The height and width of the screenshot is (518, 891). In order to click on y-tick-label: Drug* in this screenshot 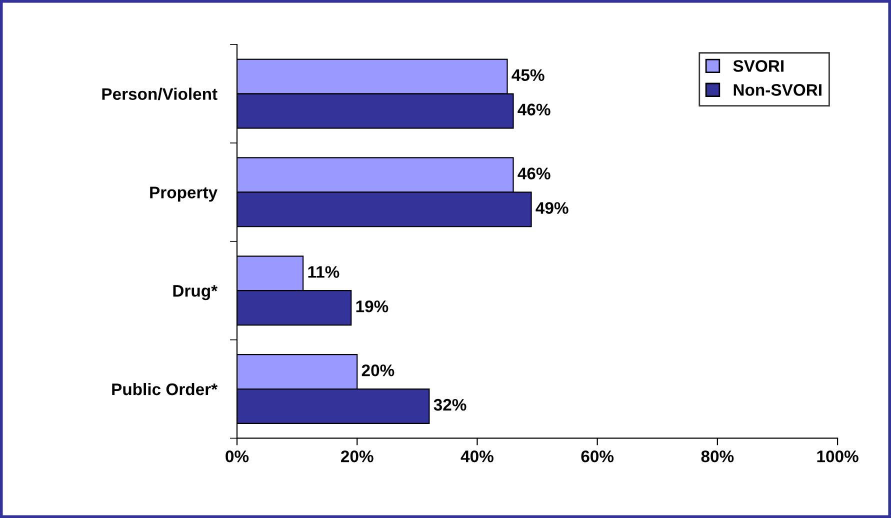, I will do `click(195, 292)`.